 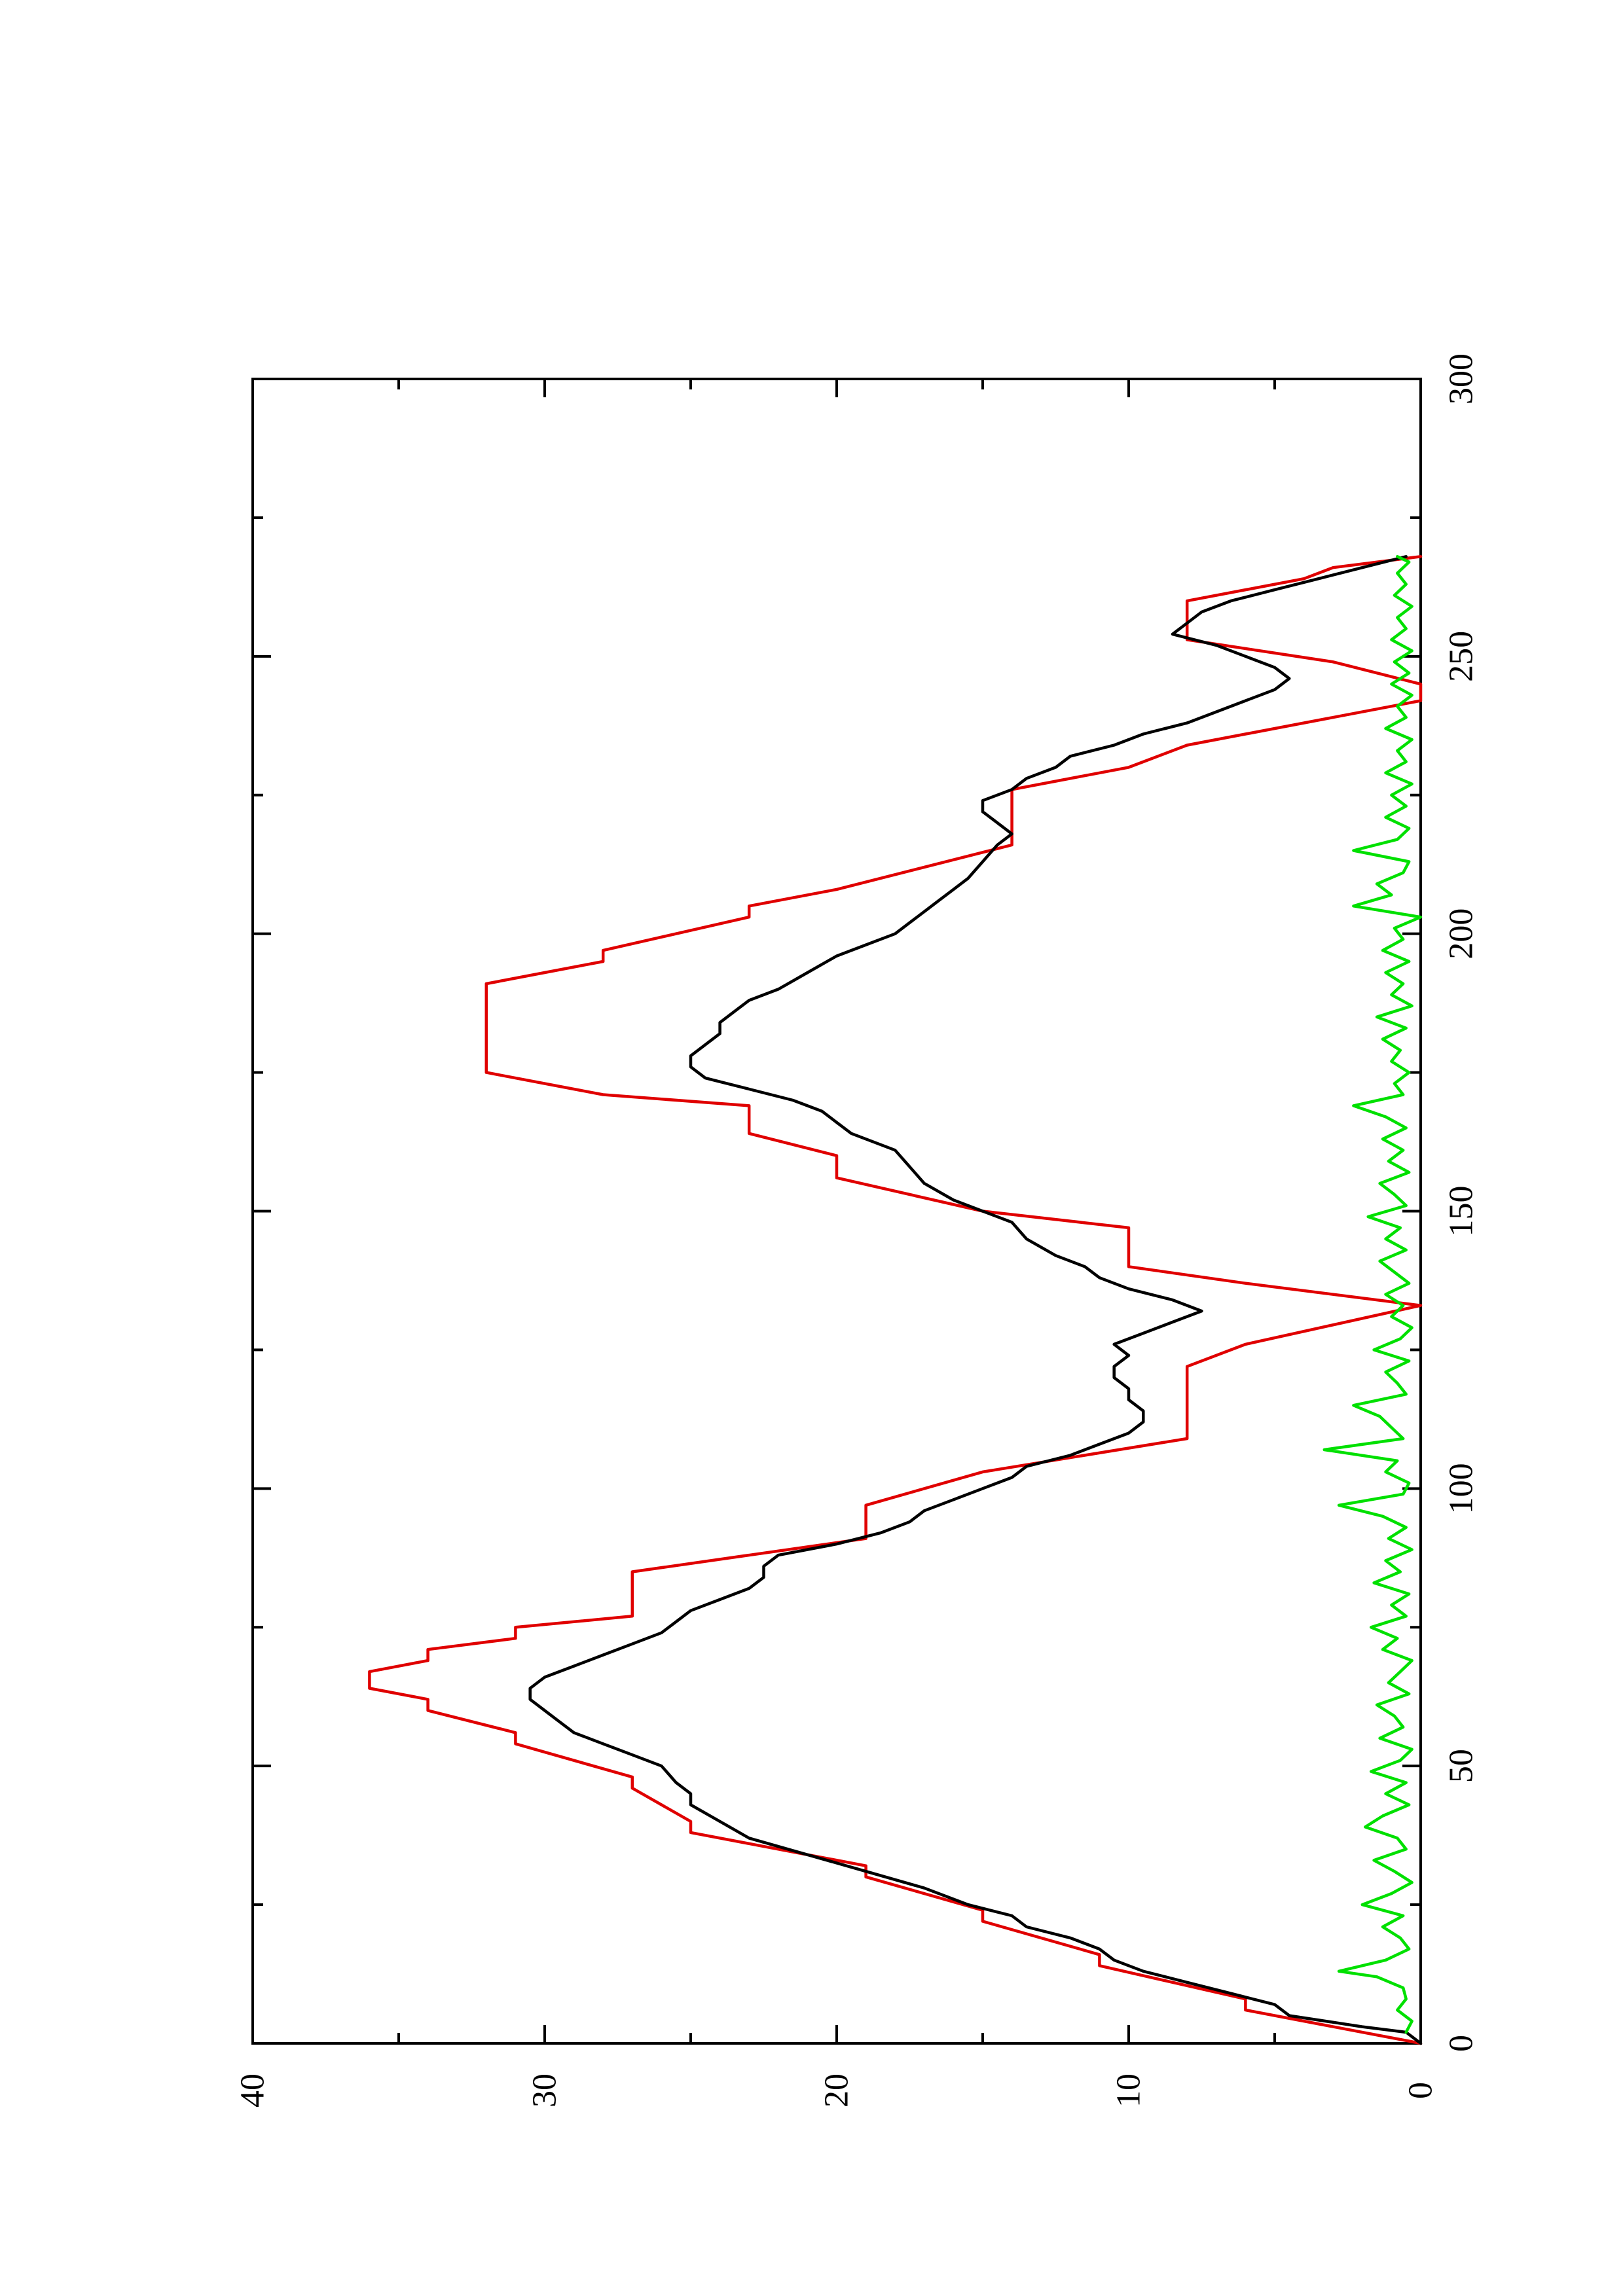 What do you see at coordinates (1461, 934) in the screenshot?
I see `x-tick-label: 200` at bounding box center [1461, 934].